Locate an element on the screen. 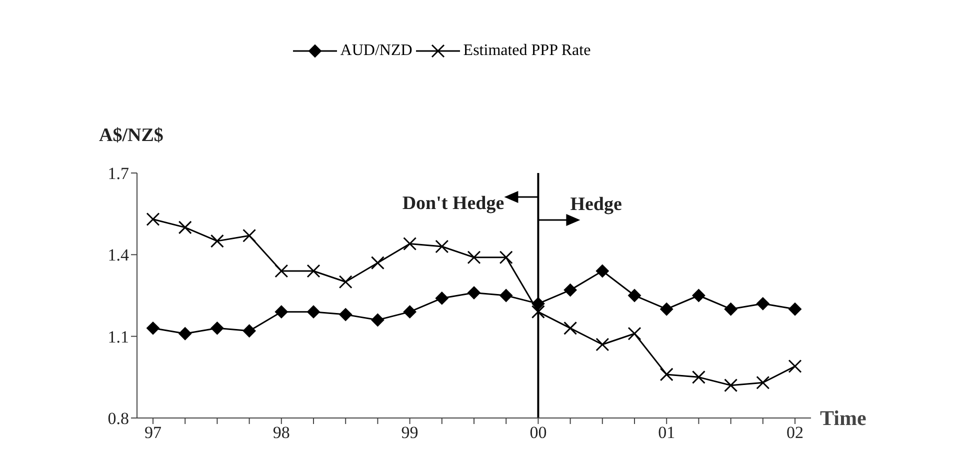  x-axis-title: Time is located at coordinates (843, 418).